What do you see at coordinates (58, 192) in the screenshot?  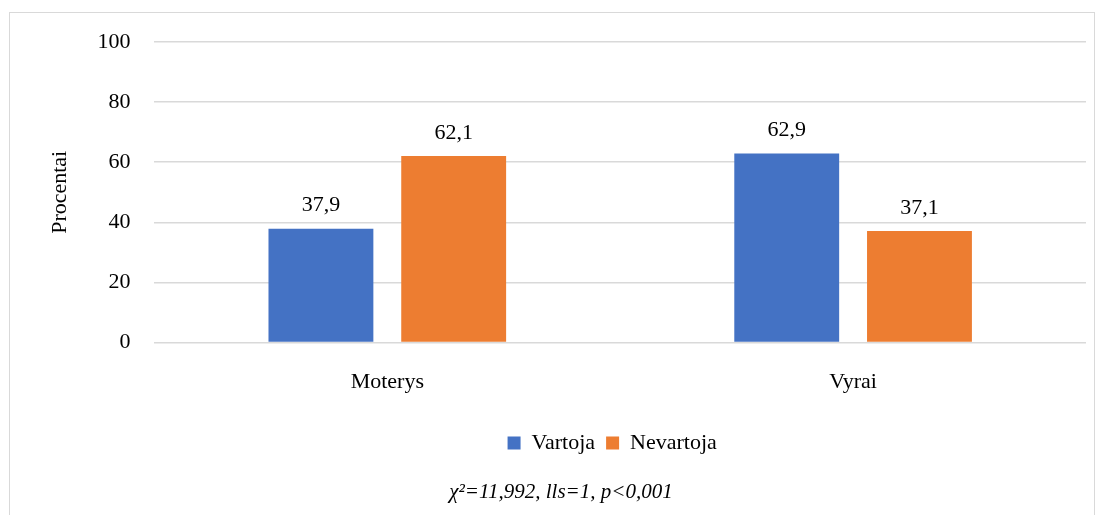 I see `y-axis-title: Procentai` at bounding box center [58, 192].